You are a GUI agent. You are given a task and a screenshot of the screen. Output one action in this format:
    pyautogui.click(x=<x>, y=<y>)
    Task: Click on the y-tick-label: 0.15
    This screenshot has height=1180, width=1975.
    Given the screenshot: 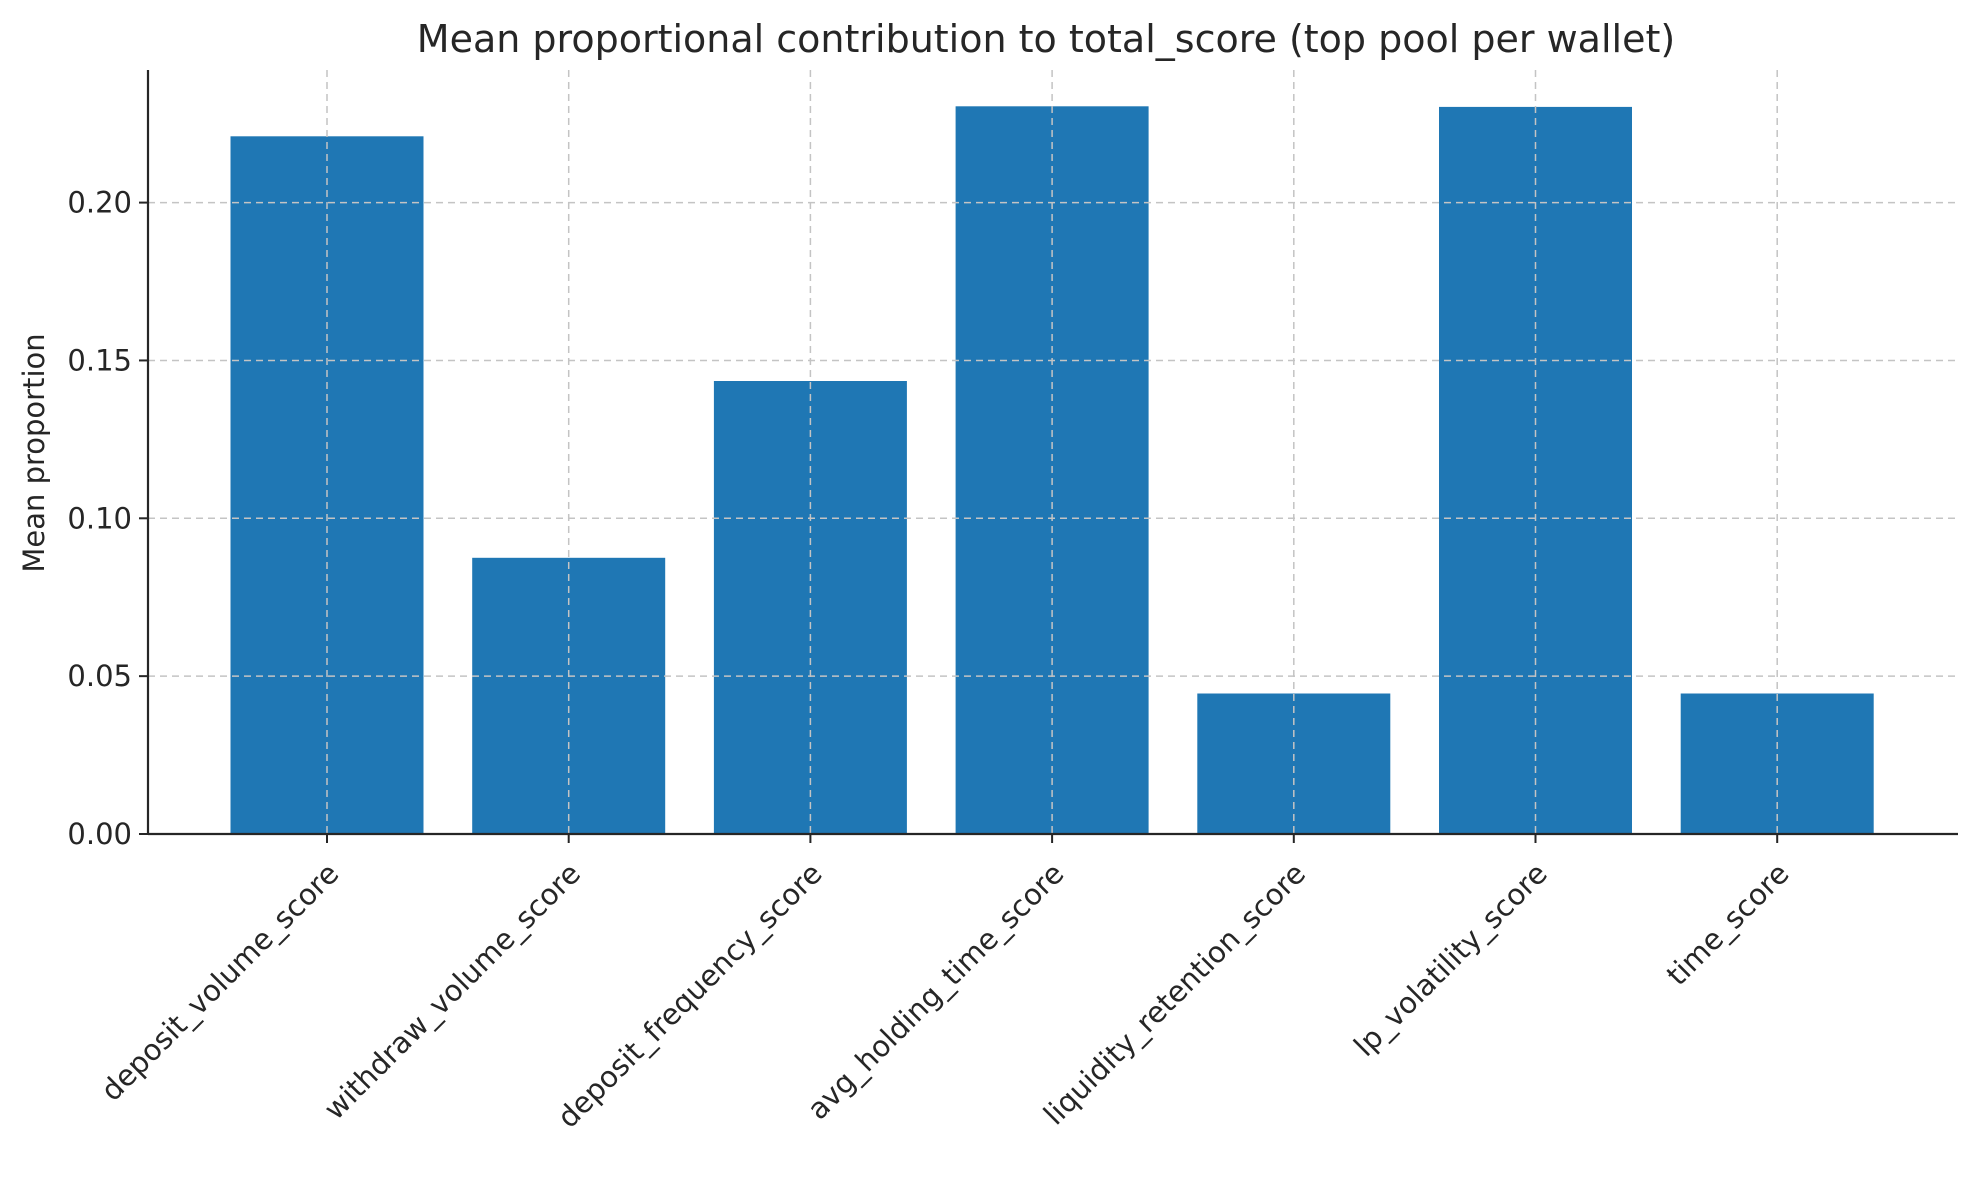 What is the action you would take?
    pyautogui.click(x=99, y=360)
    